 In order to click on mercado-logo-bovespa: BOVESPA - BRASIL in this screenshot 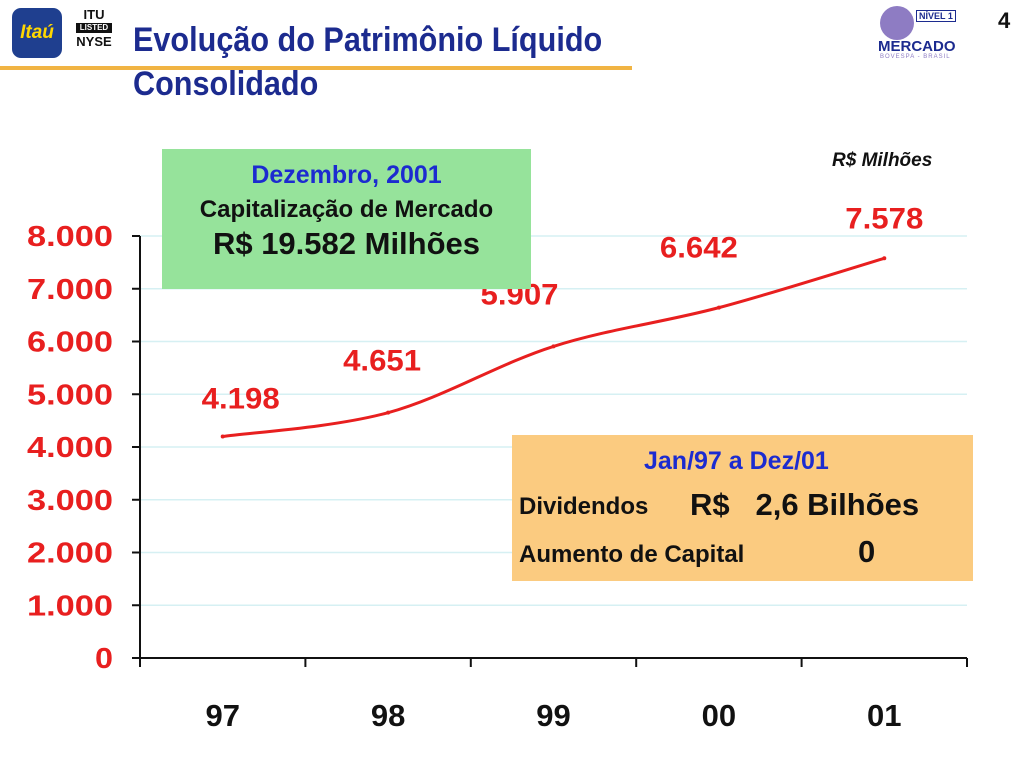, I will do `click(915, 57)`.